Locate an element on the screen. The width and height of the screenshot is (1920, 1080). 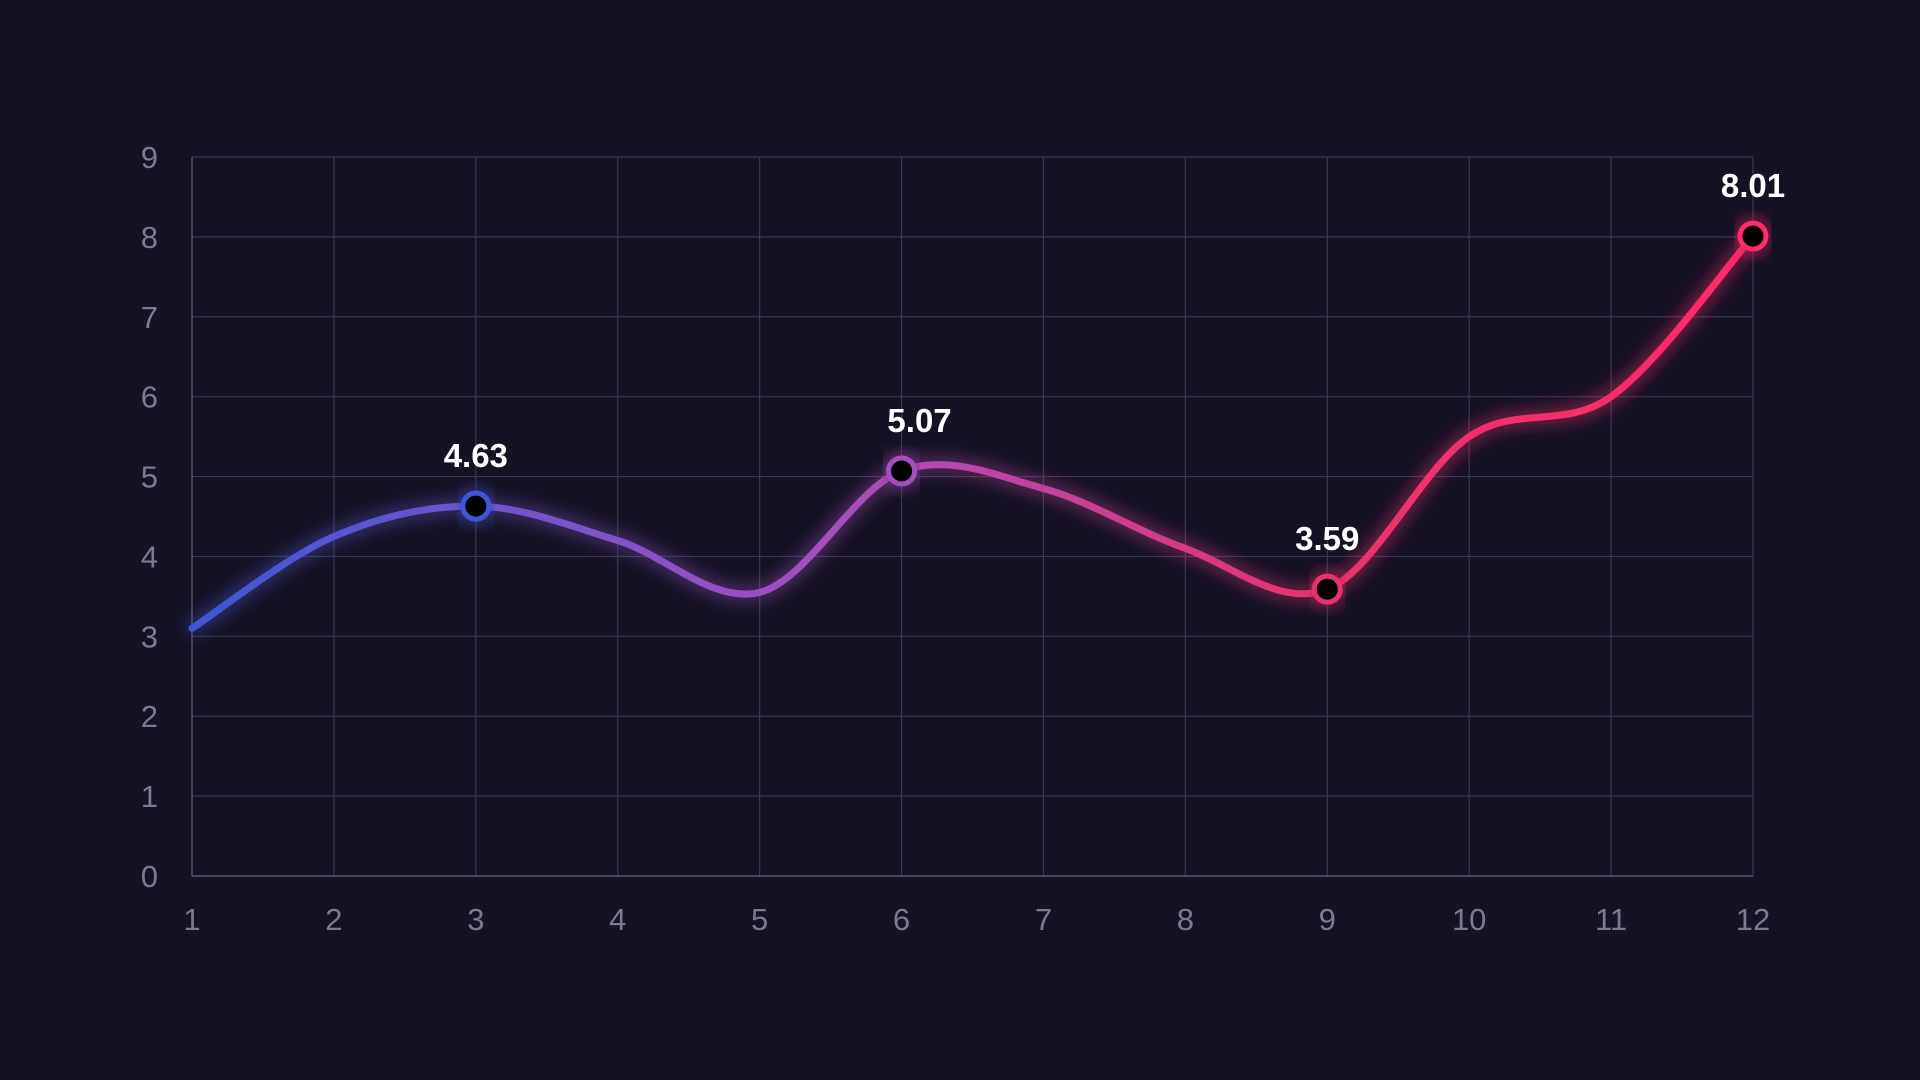
data-label: 8.01 is located at coordinates (1753, 185).